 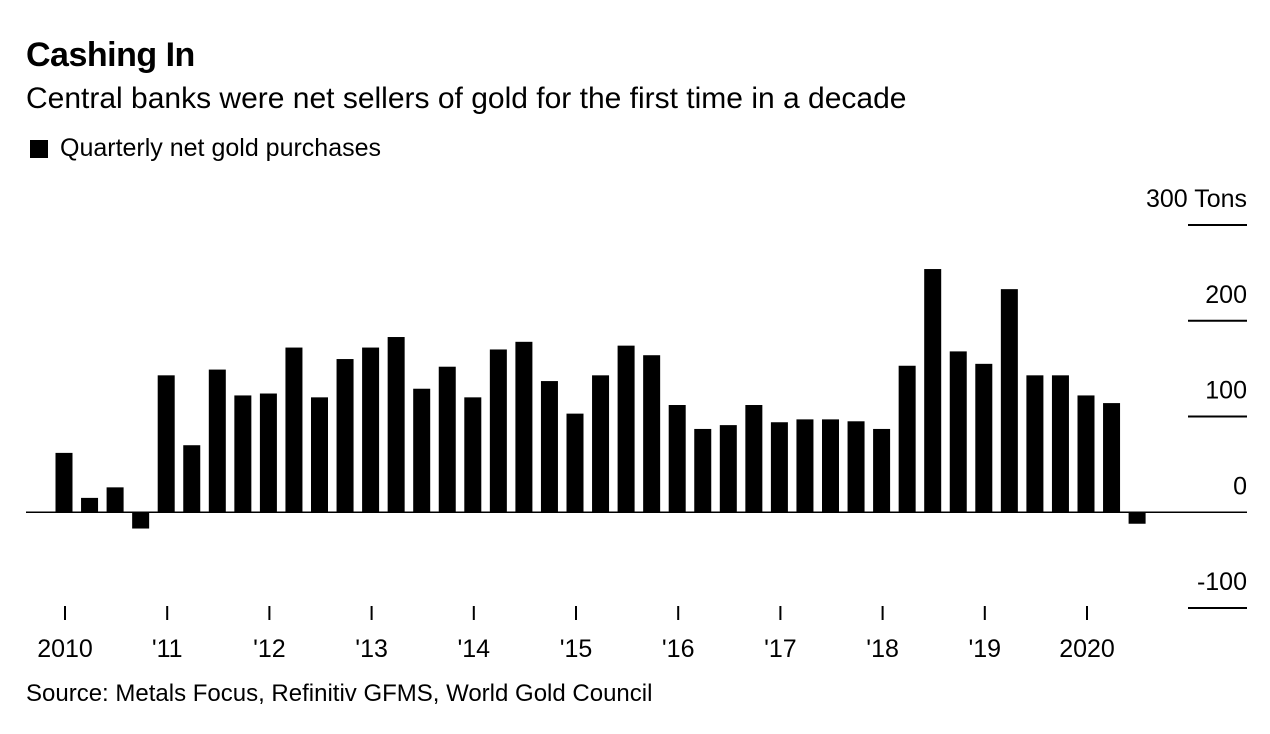 What do you see at coordinates (1222, 582) in the screenshot?
I see `y-tick-label: -100` at bounding box center [1222, 582].